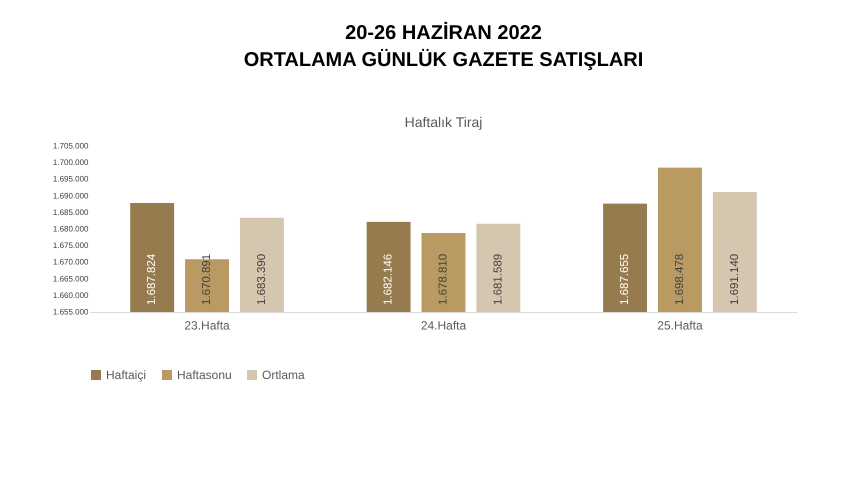  I want to click on y-tick-label: 1.695.000, so click(71, 179).